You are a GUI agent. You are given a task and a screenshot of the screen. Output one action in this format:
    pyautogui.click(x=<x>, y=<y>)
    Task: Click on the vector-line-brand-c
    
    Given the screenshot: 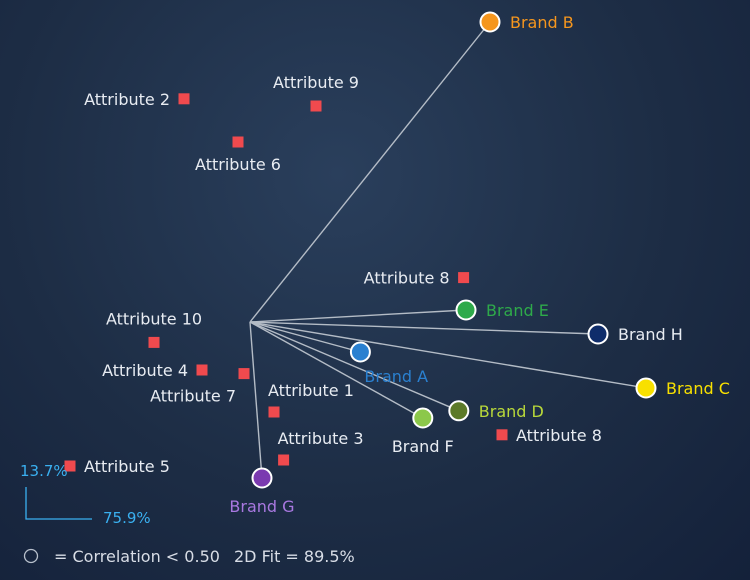 What is the action you would take?
    pyautogui.click(x=448, y=355)
    